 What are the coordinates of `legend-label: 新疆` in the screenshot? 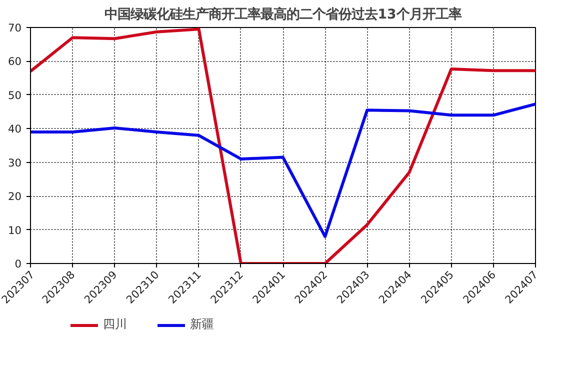 It's located at (202, 324).